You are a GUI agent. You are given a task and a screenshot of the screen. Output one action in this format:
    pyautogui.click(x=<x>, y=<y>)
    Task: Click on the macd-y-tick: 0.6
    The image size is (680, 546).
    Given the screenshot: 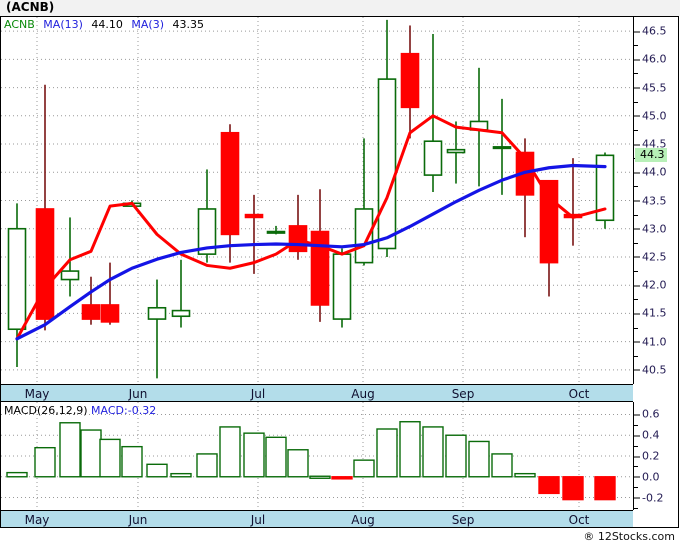 What is the action you would take?
    pyautogui.click(x=647, y=414)
    